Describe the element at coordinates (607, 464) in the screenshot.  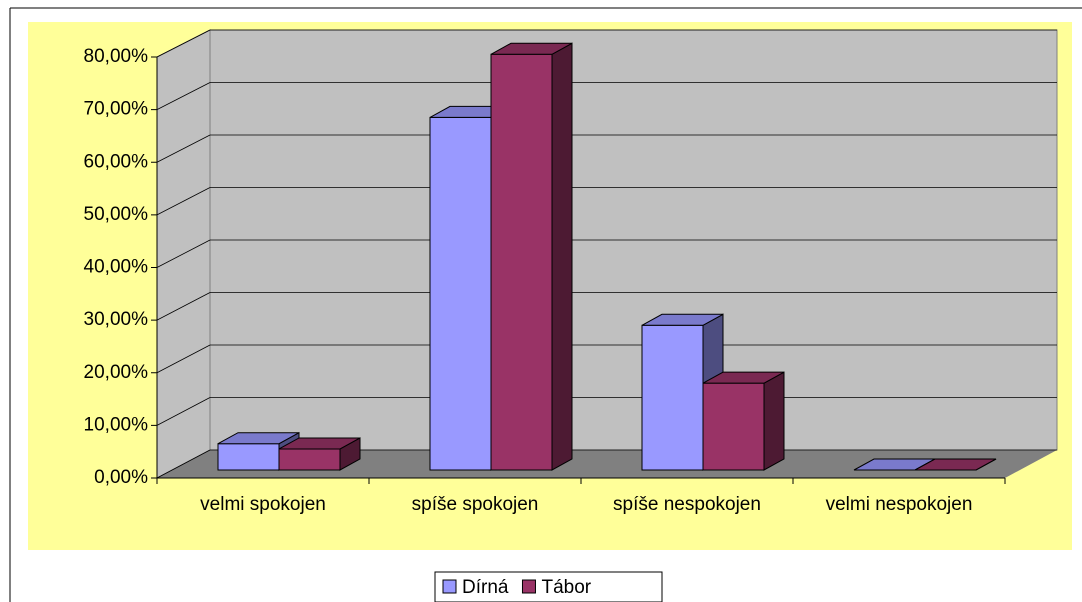
I see `floor` at that location.